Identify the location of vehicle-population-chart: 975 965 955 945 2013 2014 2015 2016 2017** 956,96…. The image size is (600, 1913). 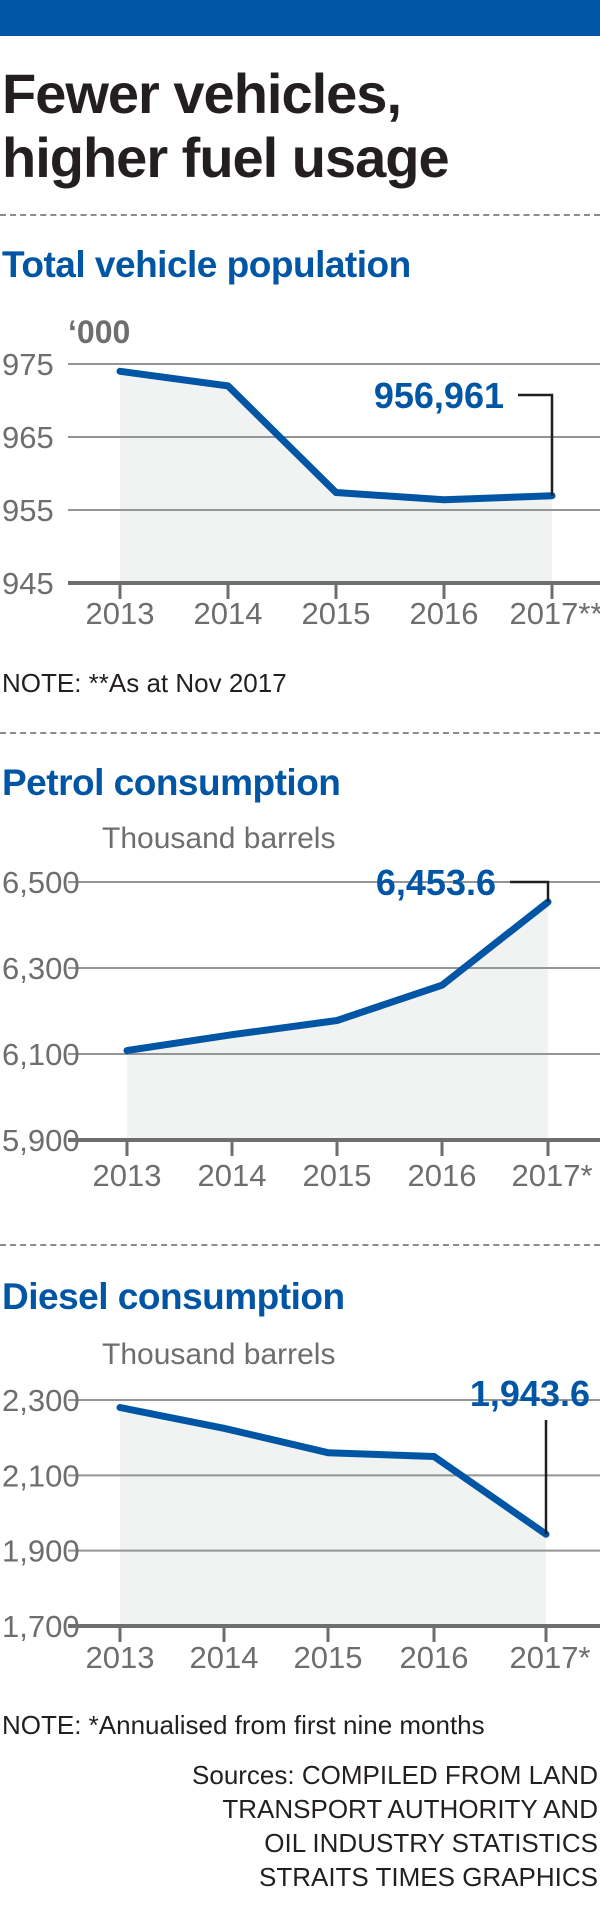
(301, 489).